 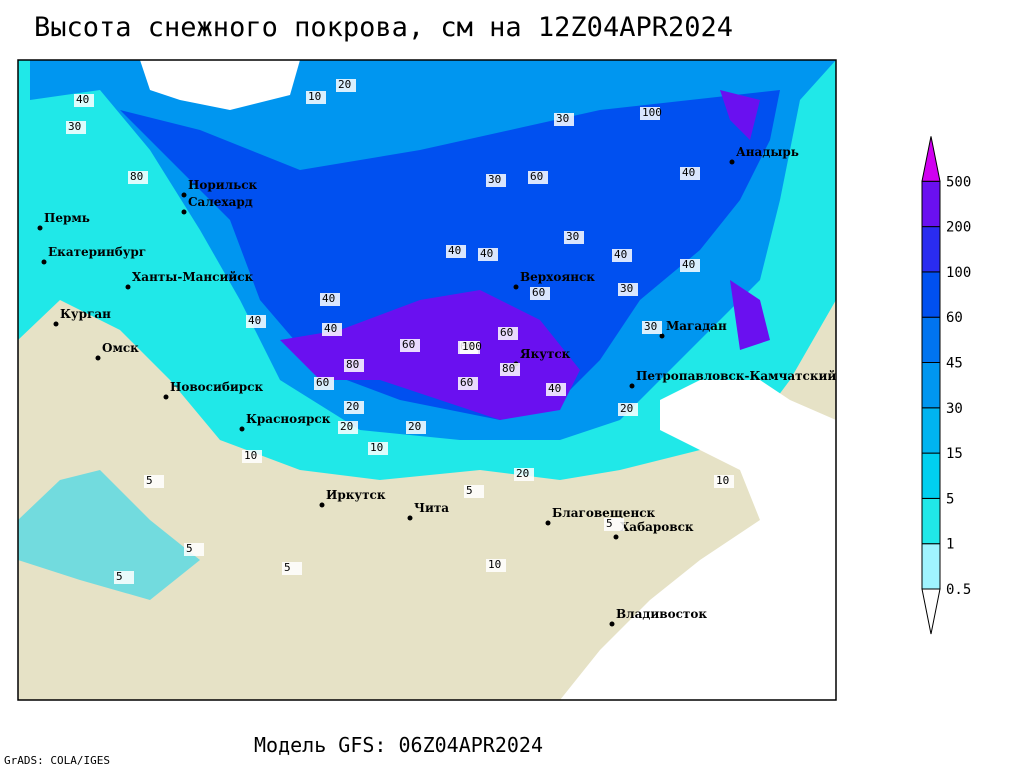 I want to click on colorbar-label: 0.5, so click(x=958, y=590).